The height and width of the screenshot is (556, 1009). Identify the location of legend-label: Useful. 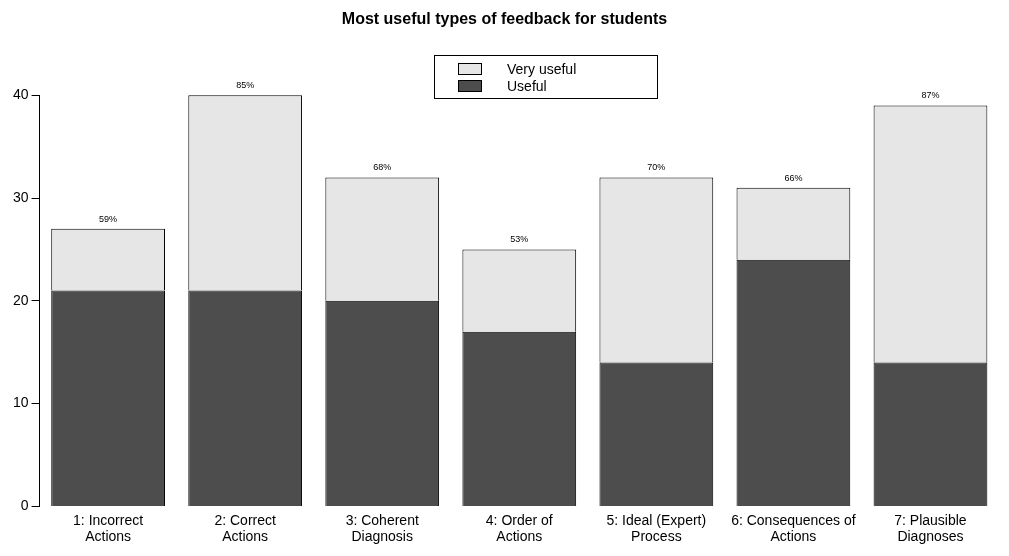
(527, 85).